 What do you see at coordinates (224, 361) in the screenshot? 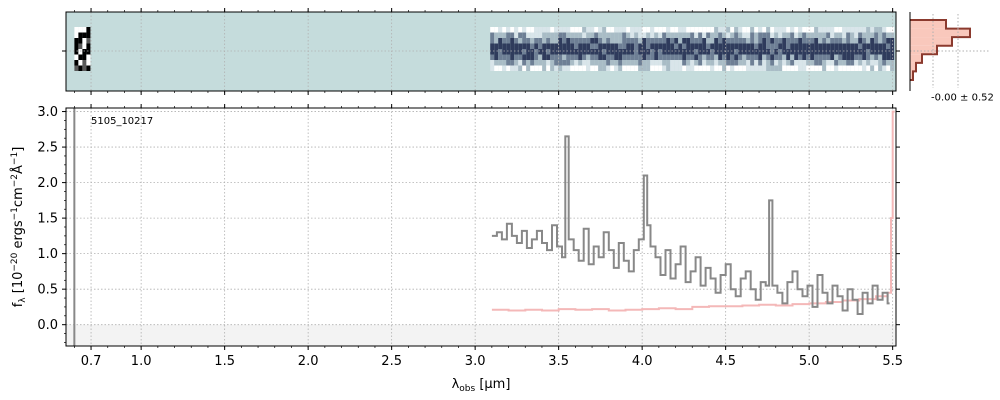
I see `x-tick-label: 1.5` at bounding box center [224, 361].